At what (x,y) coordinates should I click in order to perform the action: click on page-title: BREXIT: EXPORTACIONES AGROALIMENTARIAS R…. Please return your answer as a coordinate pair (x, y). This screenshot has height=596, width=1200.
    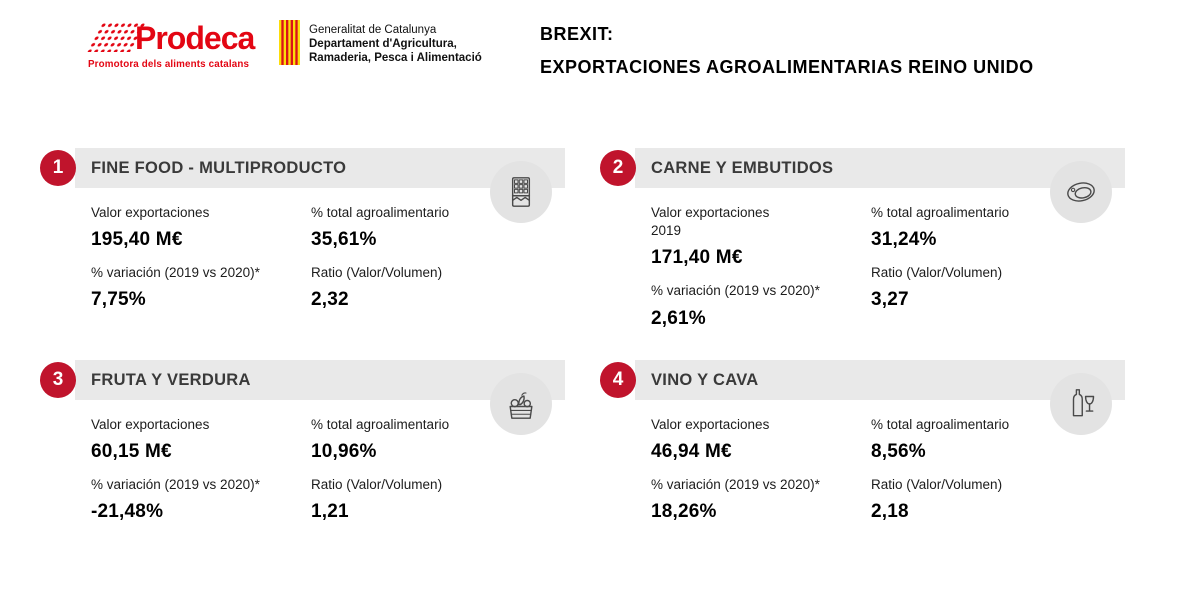
    Looking at the image, I should click on (787, 51).